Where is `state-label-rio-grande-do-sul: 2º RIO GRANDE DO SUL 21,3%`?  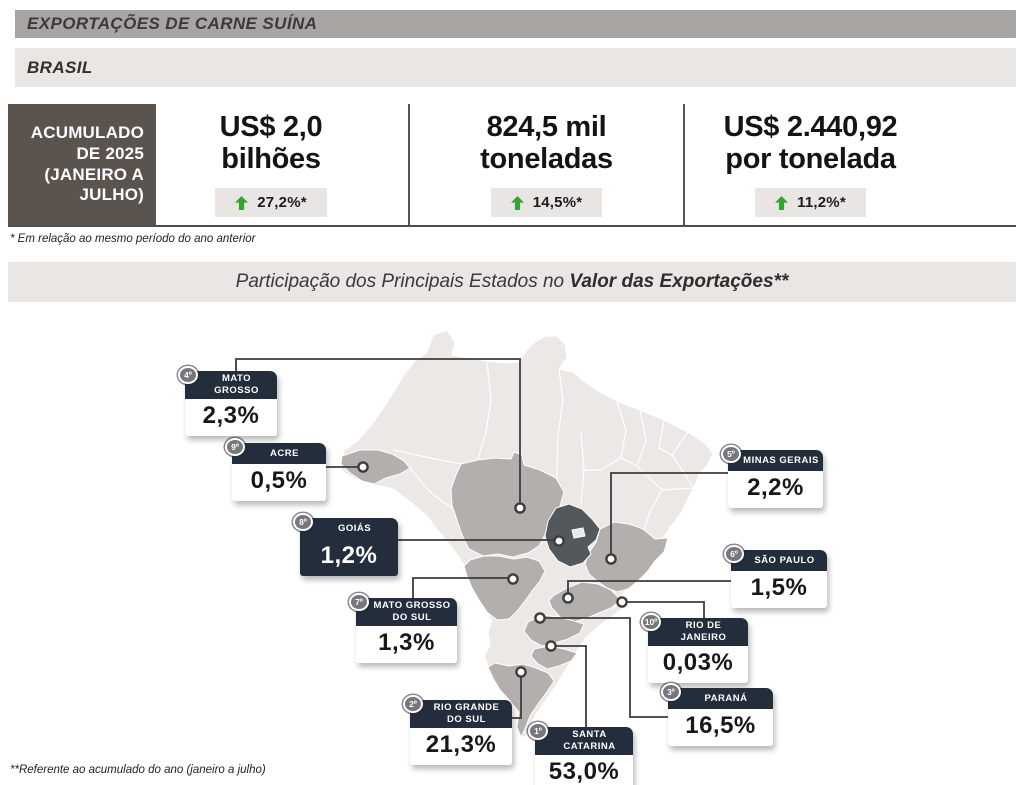
state-label-rio-grande-do-sul: 2º RIO GRANDE DO SUL 21,3% is located at coordinates (457, 730).